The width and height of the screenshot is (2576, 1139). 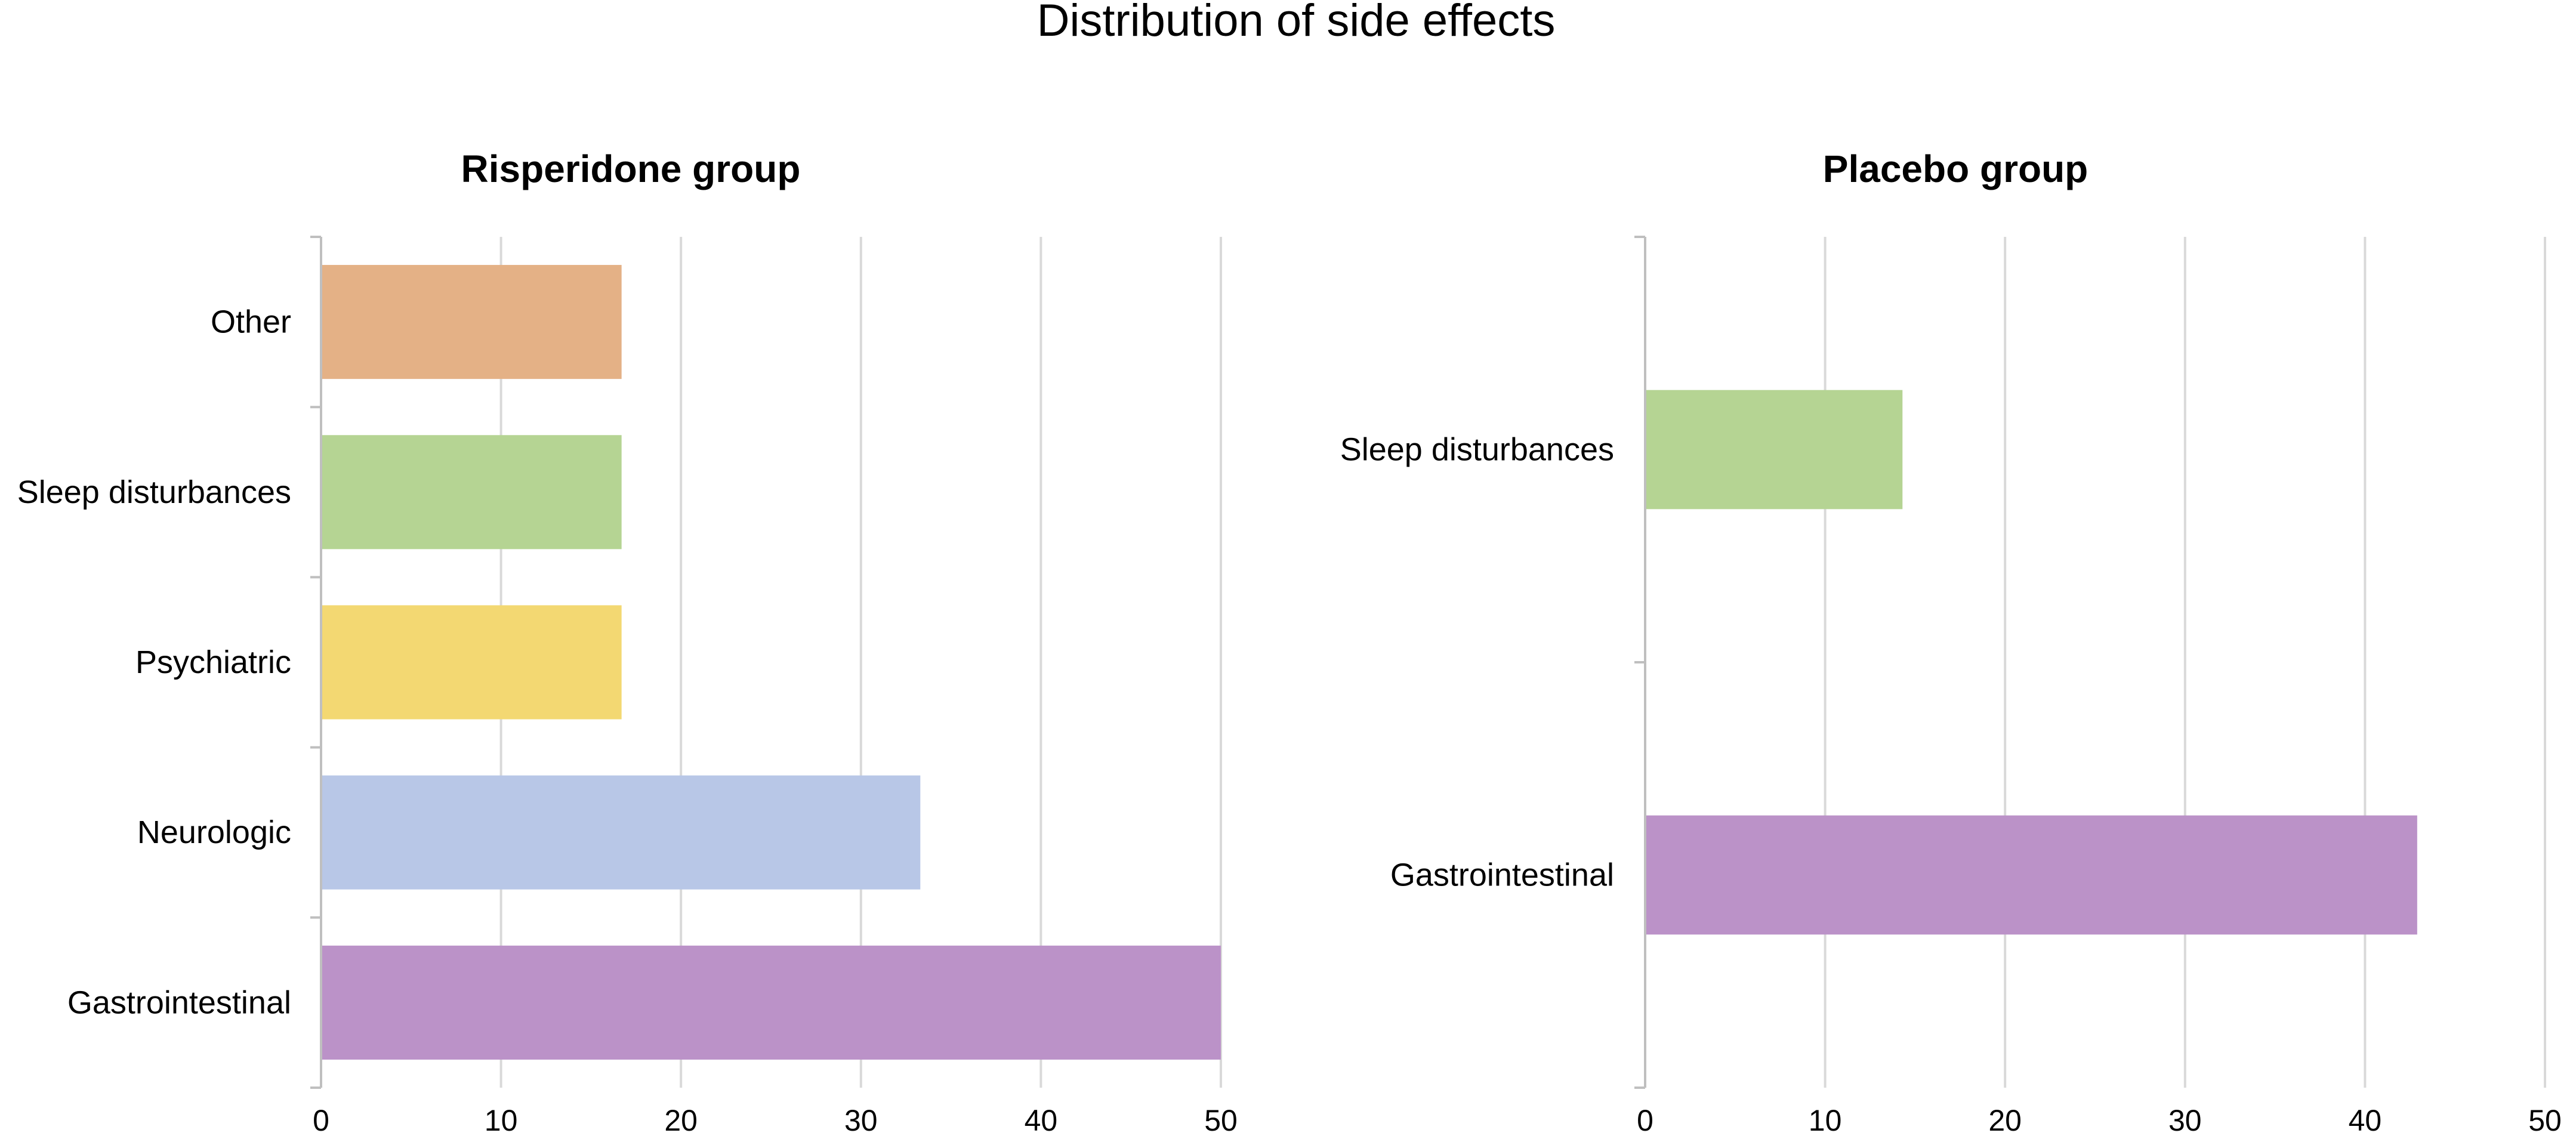 I want to click on risperidone-bar-gastrointestinal, so click(x=772, y=1003).